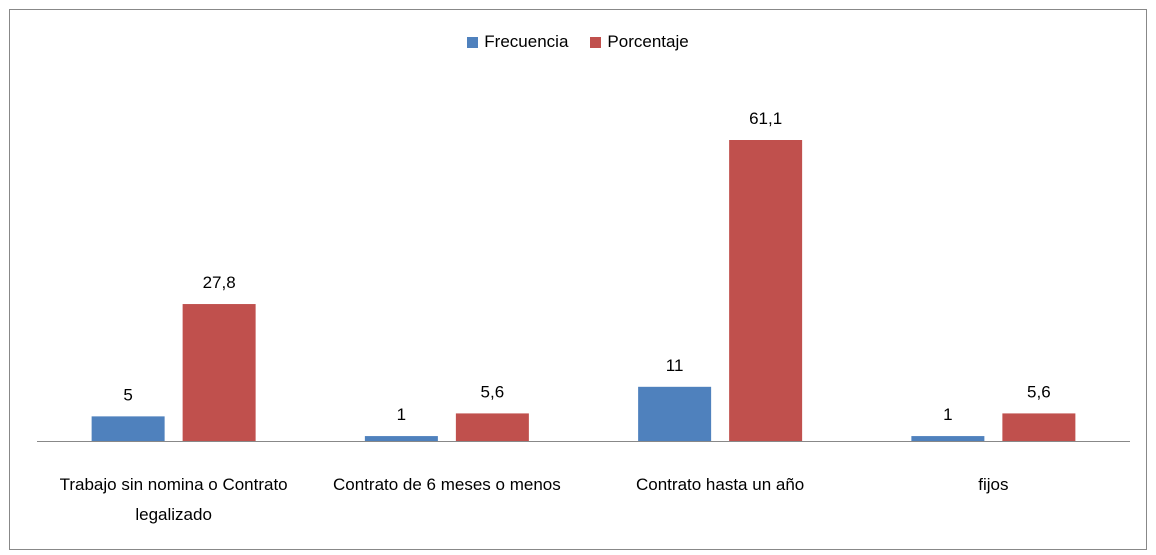 Image resolution: width=1156 pixels, height=555 pixels. What do you see at coordinates (447, 484) in the screenshot?
I see `x-tick-label: Contrato de 6 meses o menos` at bounding box center [447, 484].